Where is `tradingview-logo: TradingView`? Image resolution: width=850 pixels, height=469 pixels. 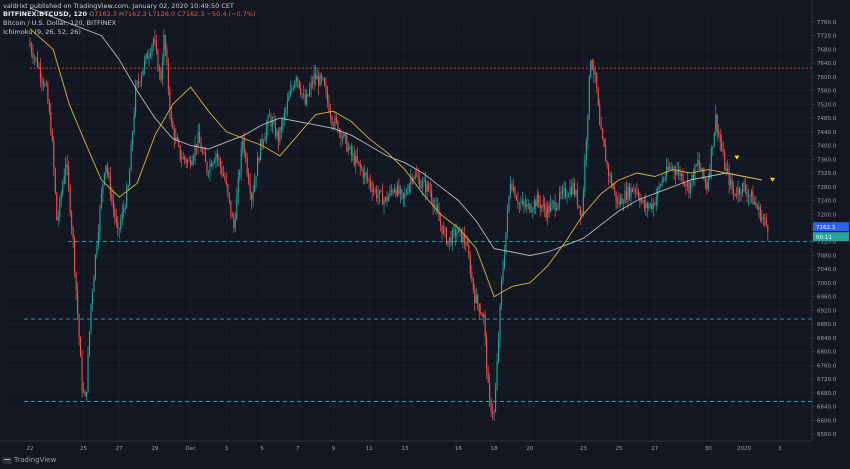
tradingview-logo: TradingView is located at coordinates (29, 460).